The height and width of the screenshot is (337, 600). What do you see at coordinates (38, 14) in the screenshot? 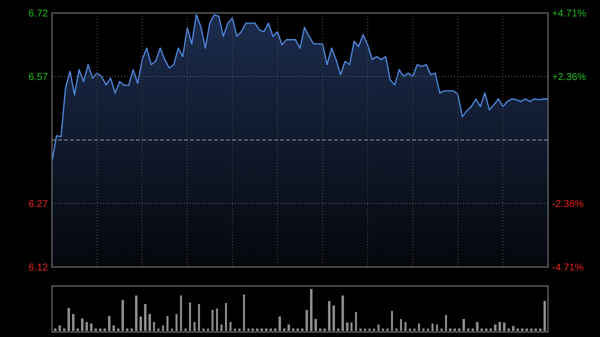
I see `y-tick-label: 6.72` at bounding box center [38, 14].